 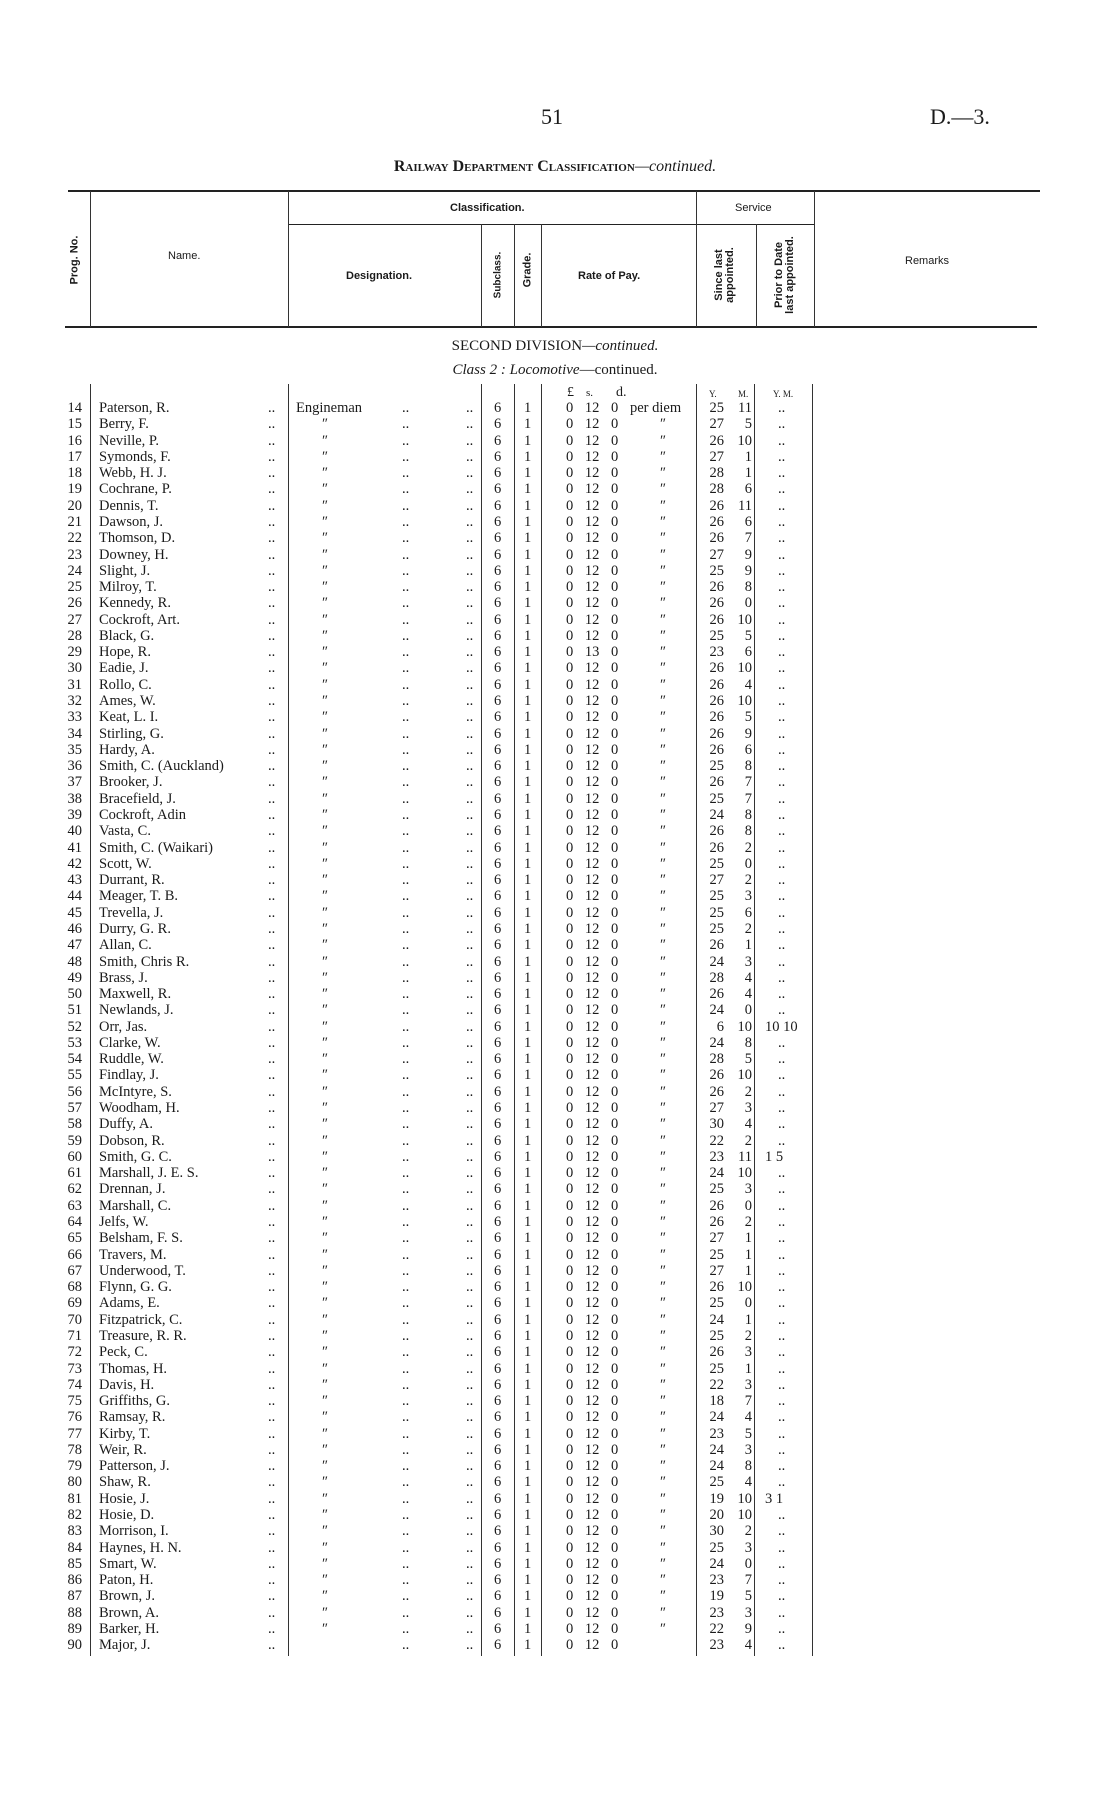 What do you see at coordinates (557, 978) in the screenshot?
I see `table-row: 49 Brass, J... ″.... 6 1 0 12 0 ″ 28 4..` at bounding box center [557, 978].